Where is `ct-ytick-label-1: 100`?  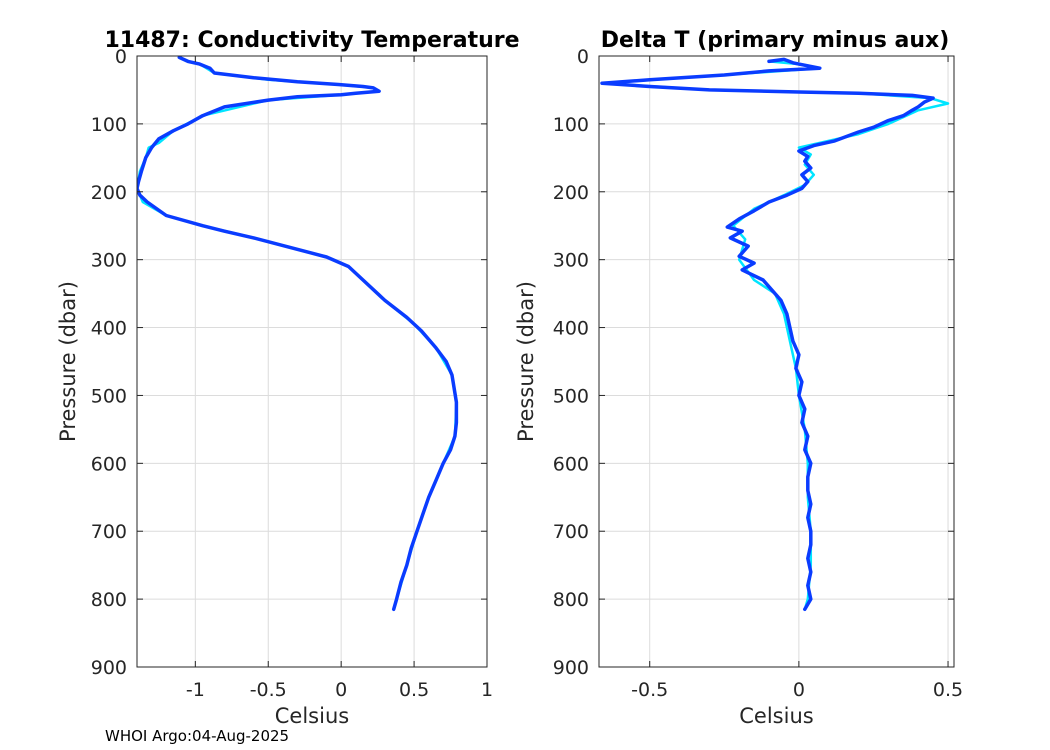
ct-ytick-label-1: 100 is located at coordinates (109, 125).